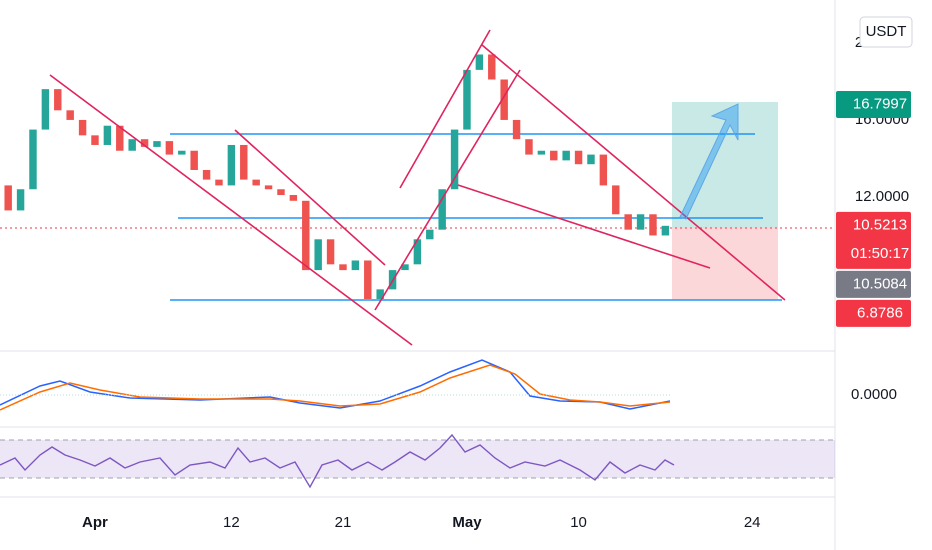 The height and width of the screenshot is (550, 932). I want to click on price-badge-label: 6.8786, so click(880, 312).